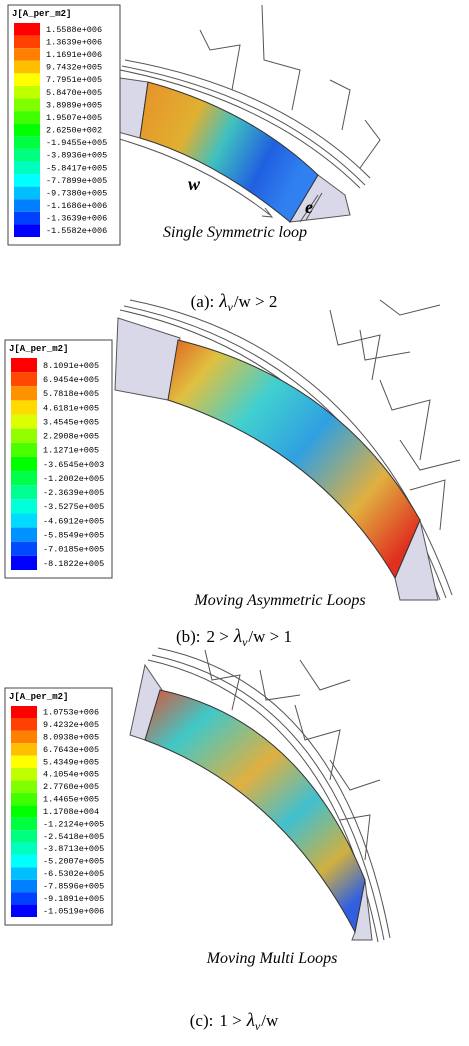 The height and width of the screenshot is (1046, 469). What do you see at coordinates (73, 911) in the screenshot?
I see `legend-value: -1.0519e+006` at bounding box center [73, 911].